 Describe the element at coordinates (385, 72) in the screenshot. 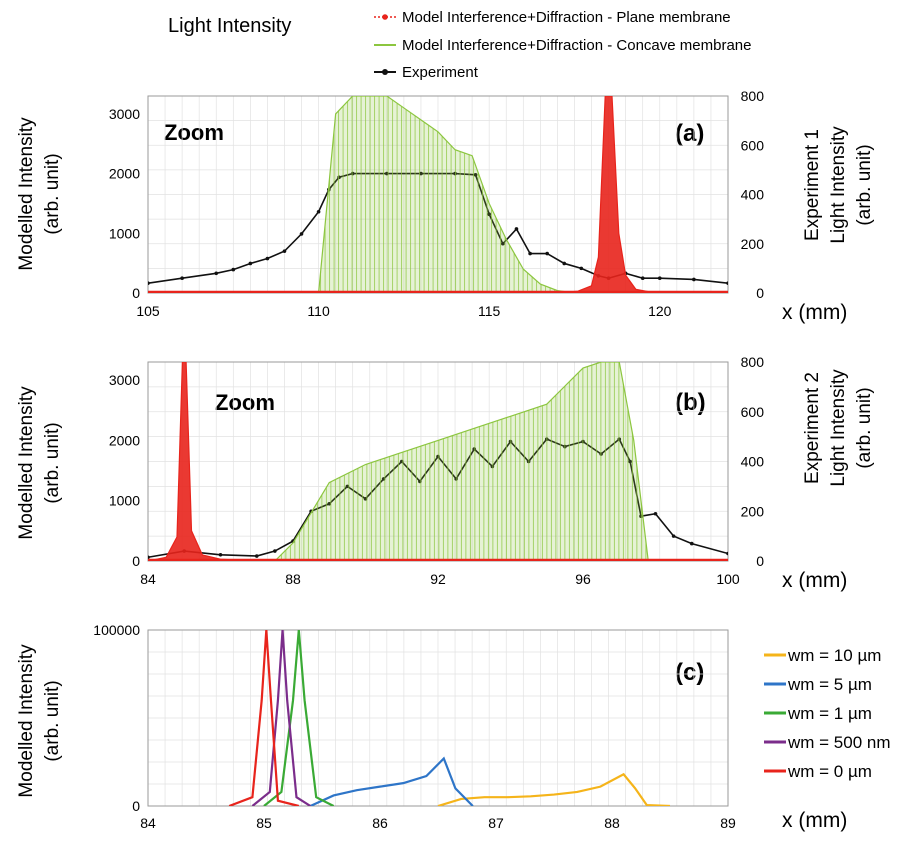

I see `legend-marker-experiment` at that location.